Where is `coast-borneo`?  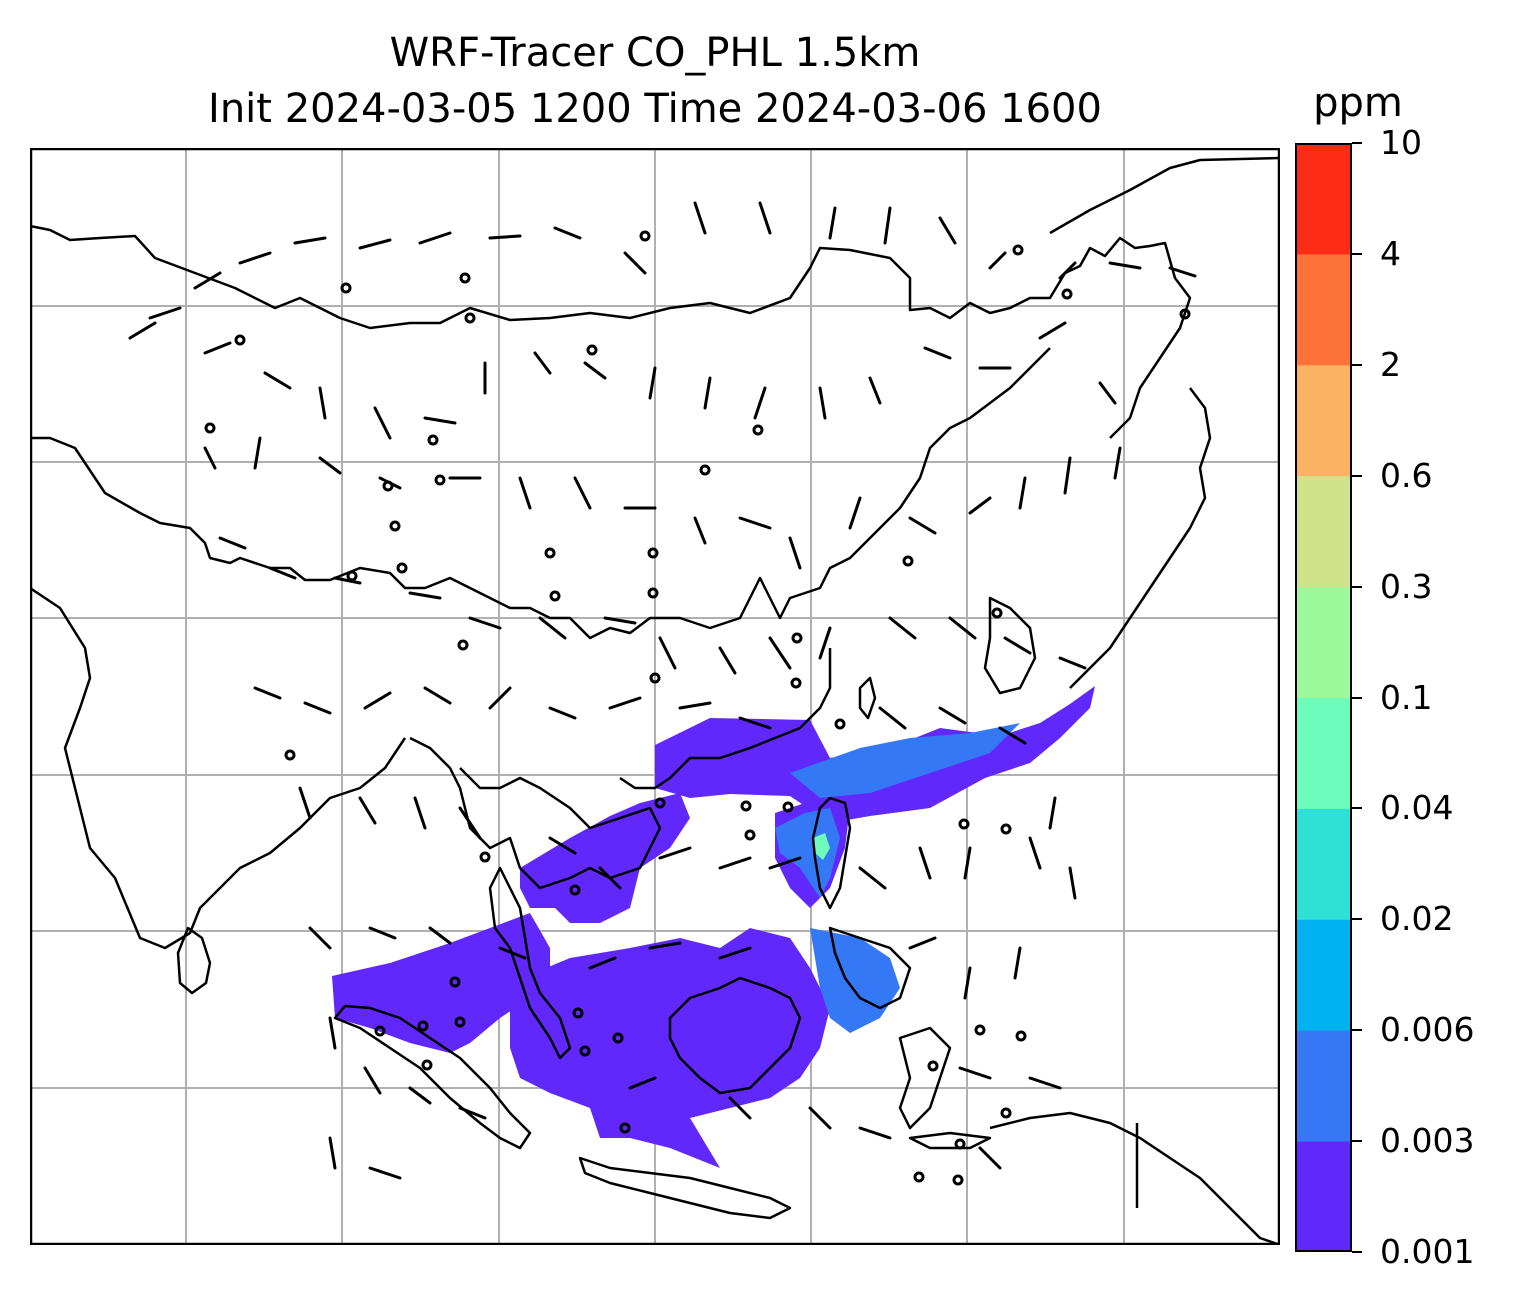
coast-borneo is located at coordinates (735, 1035).